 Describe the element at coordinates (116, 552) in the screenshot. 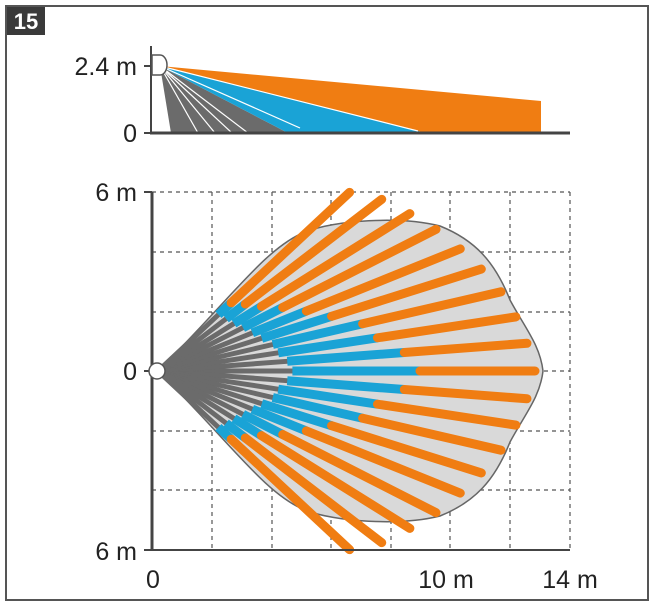

I see `top-y-label-neg6m: 6 m` at that location.